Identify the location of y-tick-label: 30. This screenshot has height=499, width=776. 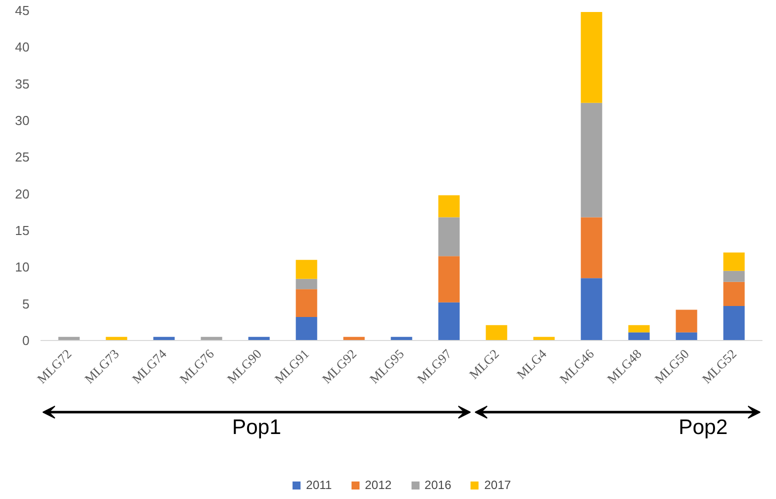
(22, 120).